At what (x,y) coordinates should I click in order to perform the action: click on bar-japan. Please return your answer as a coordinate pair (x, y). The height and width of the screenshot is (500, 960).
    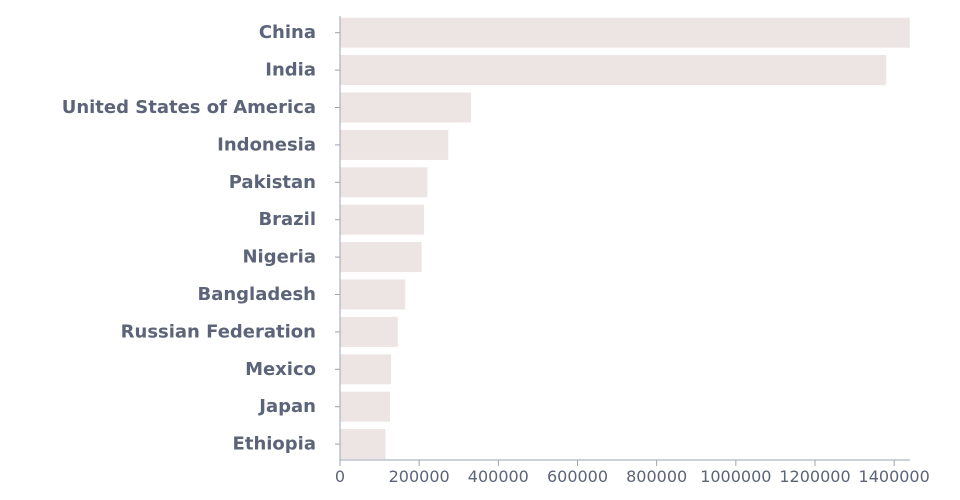
    Looking at the image, I should click on (365, 406).